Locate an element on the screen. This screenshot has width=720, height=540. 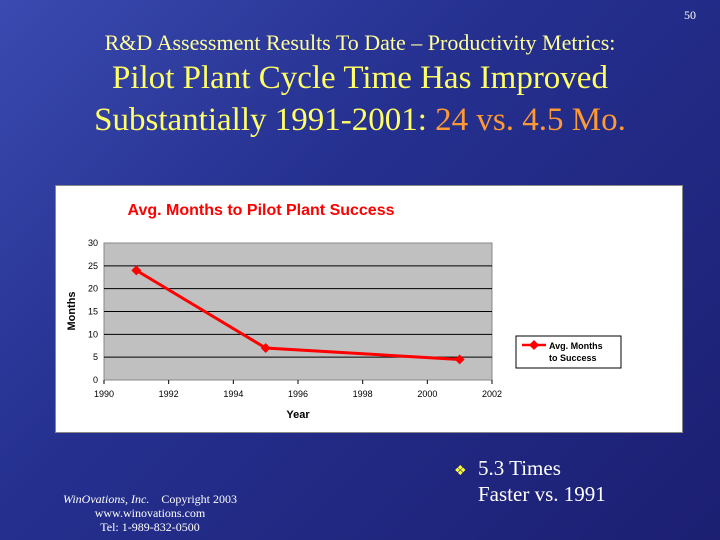
y-tick-label: 15 is located at coordinates (93, 312).